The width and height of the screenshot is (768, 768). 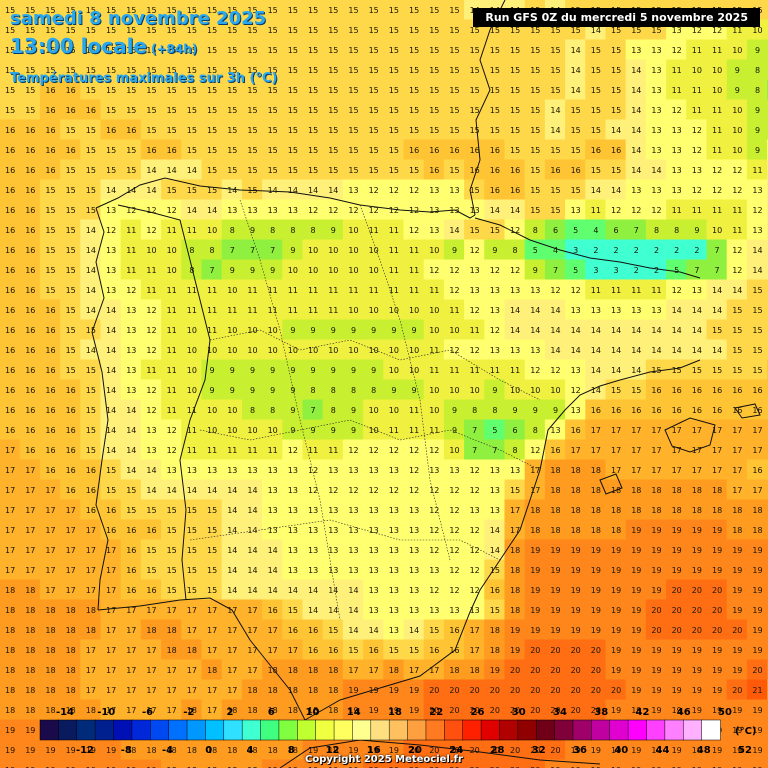 I want to click on temperature-value: 3, so click(x=595, y=270).